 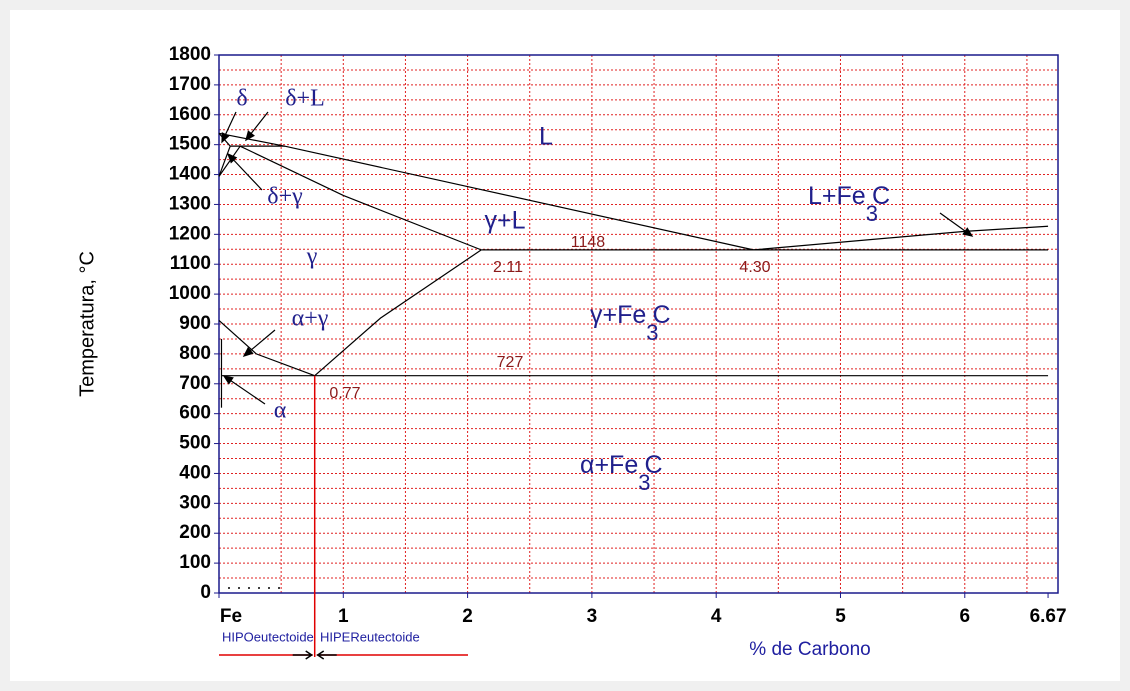 What do you see at coordinates (195, 443) in the screenshot?
I see `y-tick-label: 500` at bounding box center [195, 443].